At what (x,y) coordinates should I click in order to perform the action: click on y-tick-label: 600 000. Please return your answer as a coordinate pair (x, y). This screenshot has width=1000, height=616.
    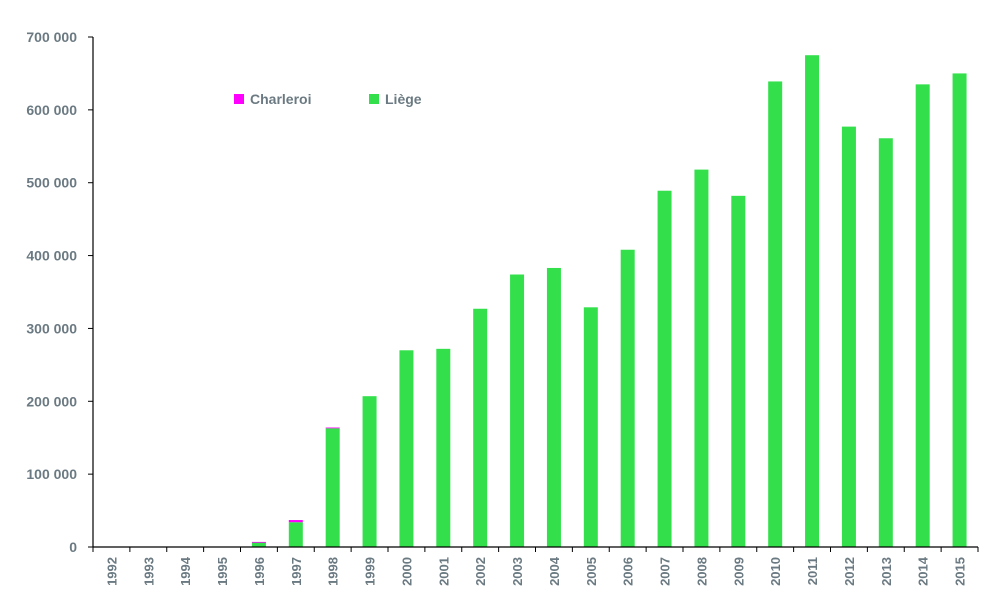
    Looking at the image, I should click on (51, 110).